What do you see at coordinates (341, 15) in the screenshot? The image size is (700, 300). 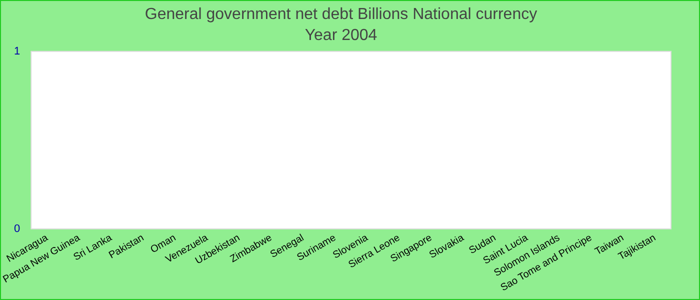 I see `chart-title: General government net debt Billions National currency` at bounding box center [341, 15].